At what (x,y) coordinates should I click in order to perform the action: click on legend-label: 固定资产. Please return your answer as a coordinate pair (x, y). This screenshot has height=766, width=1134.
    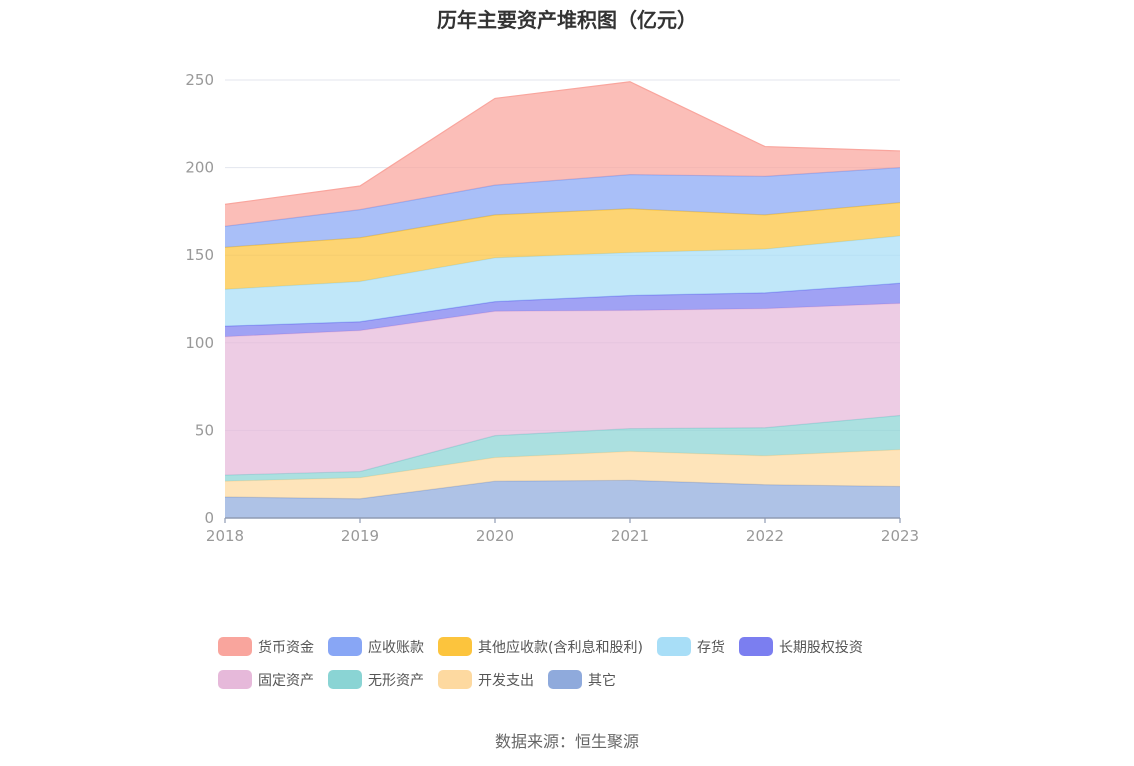
    Looking at the image, I should click on (286, 680).